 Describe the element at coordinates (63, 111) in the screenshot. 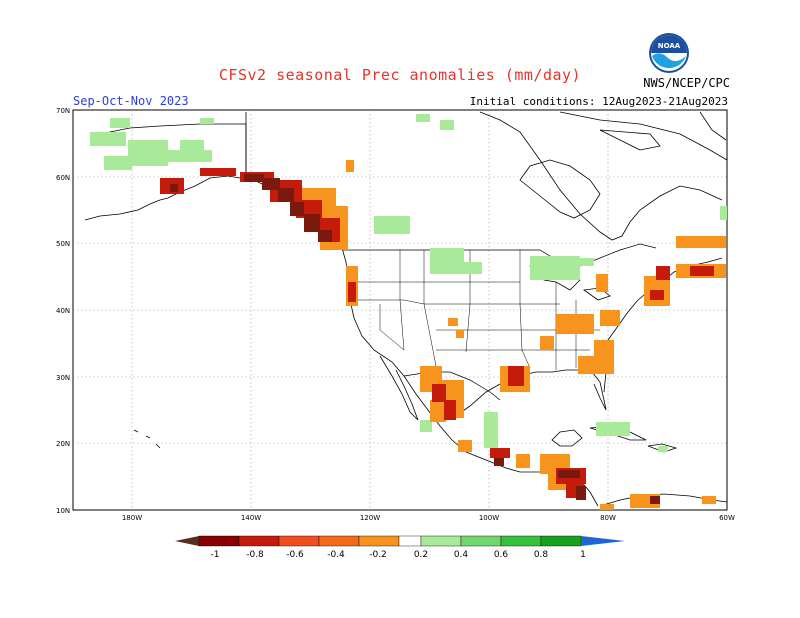

I see `lat-label: 70N` at that location.